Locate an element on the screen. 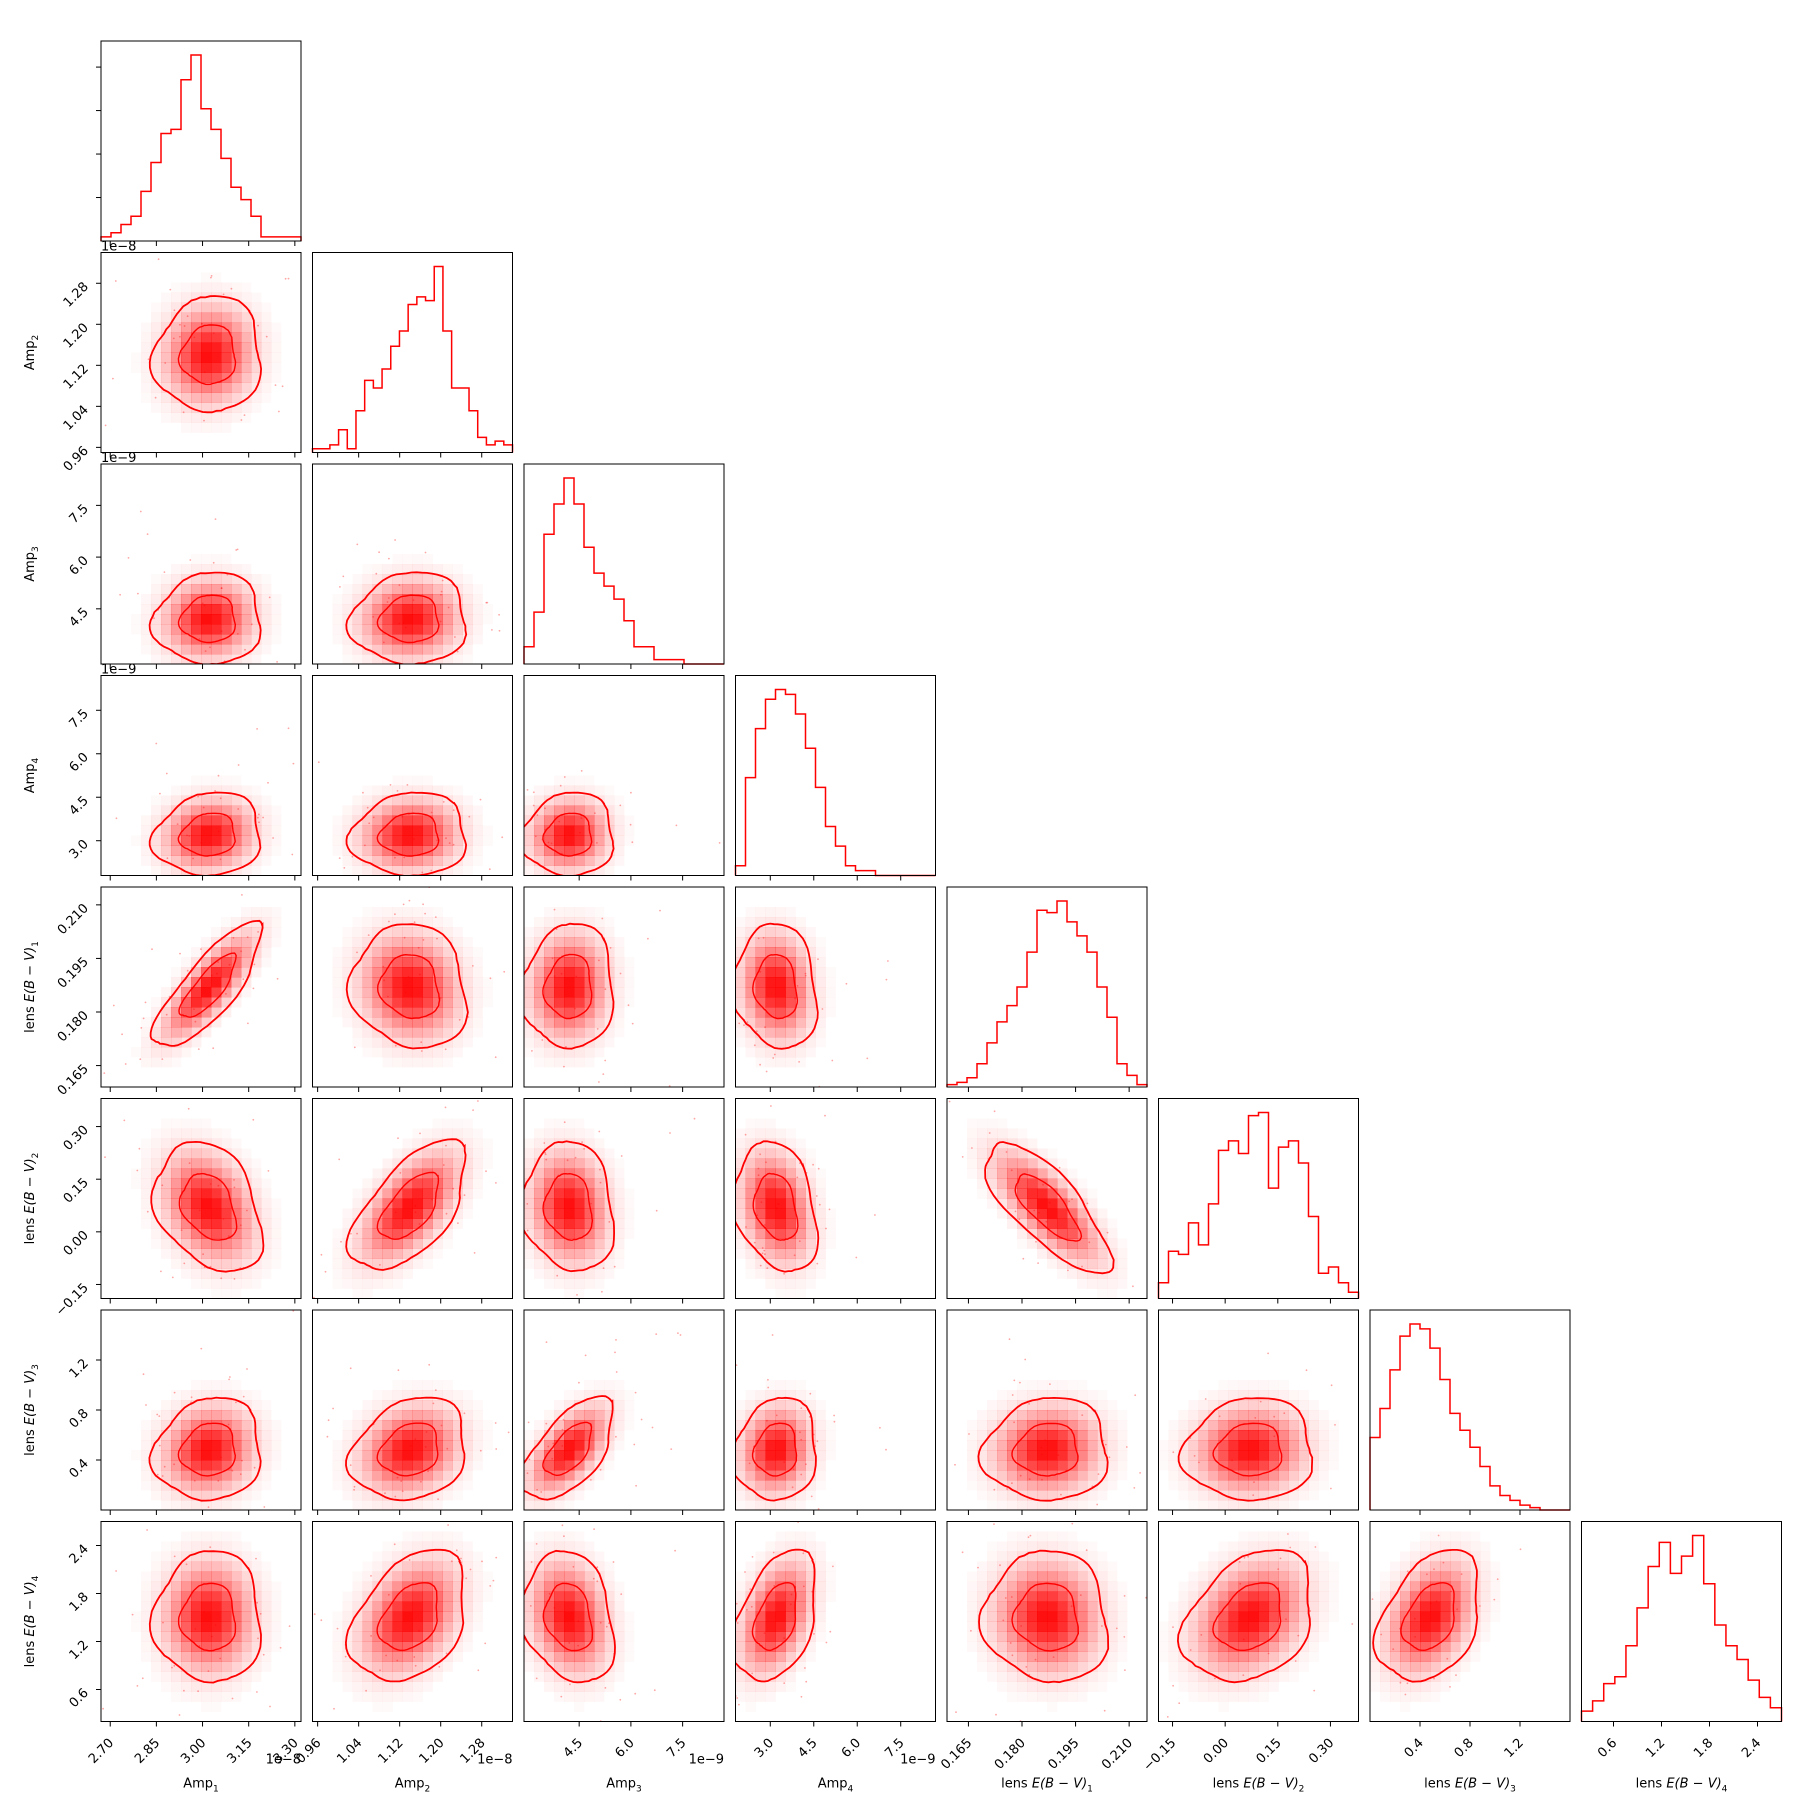 The width and height of the screenshot is (1809, 1809). panel-frame is located at coordinates (201, 141).